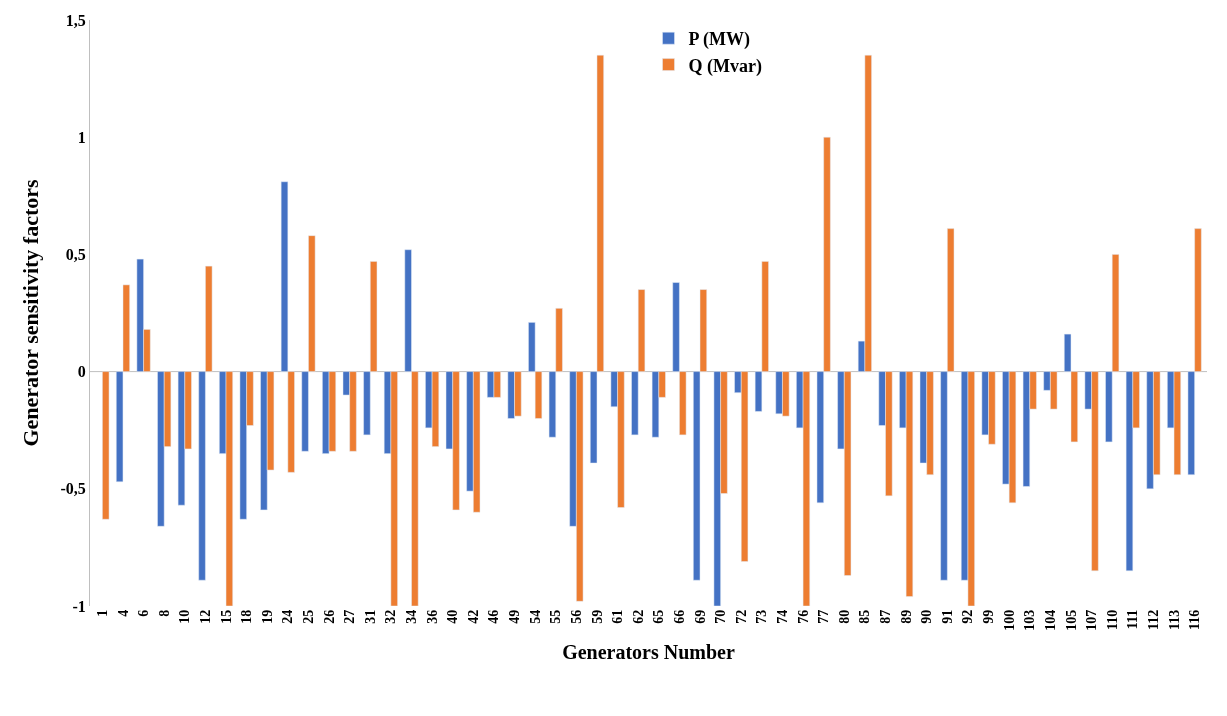 The image size is (1227, 716). What do you see at coordinates (1092, 620) in the screenshot?
I see `x-tick-label: 107` at bounding box center [1092, 620].